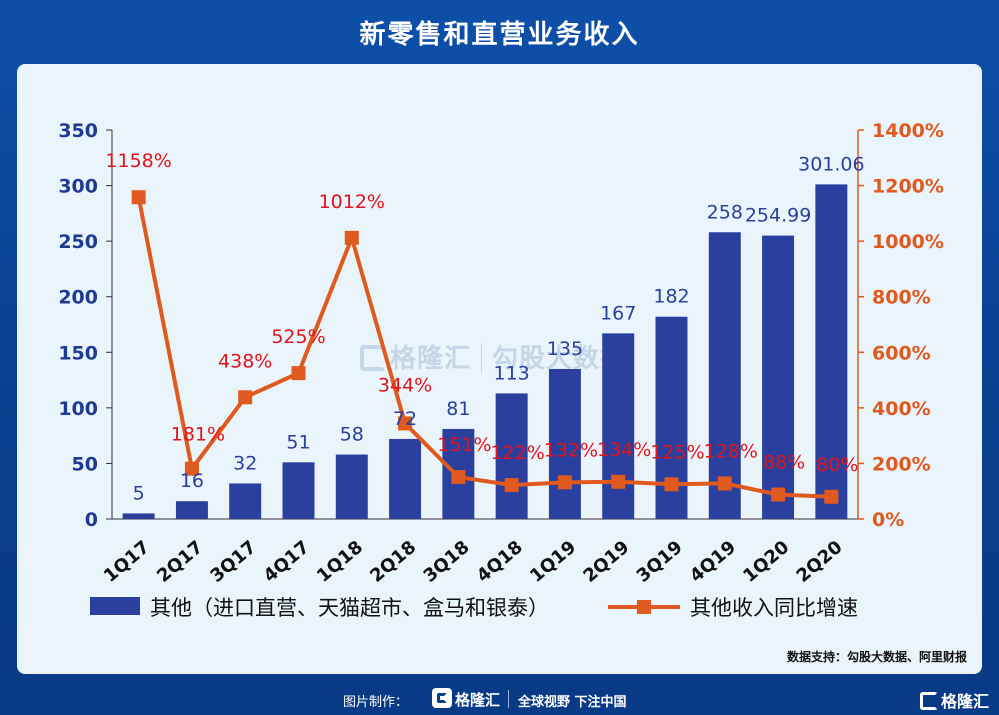 The width and height of the screenshot is (999, 715). What do you see at coordinates (901, 409) in the screenshot?
I see `right-tick-label: 400%` at bounding box center [901, 409].